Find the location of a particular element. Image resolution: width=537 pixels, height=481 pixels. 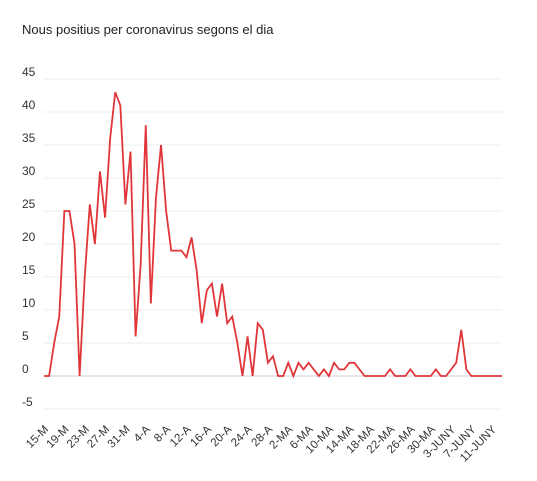

y-axis-tick-labels: 45 40 35 30 25 20 15 10 5 0 -5 is located at coordinates (29, 237).